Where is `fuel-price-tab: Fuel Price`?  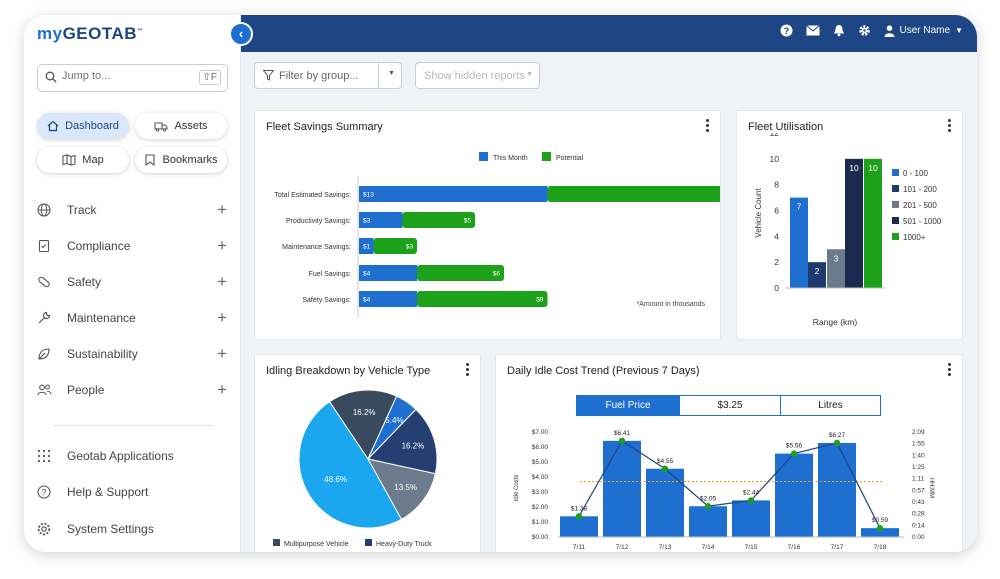 fuel-price-tab: Fuel Price is located at coordinates (628, 405).